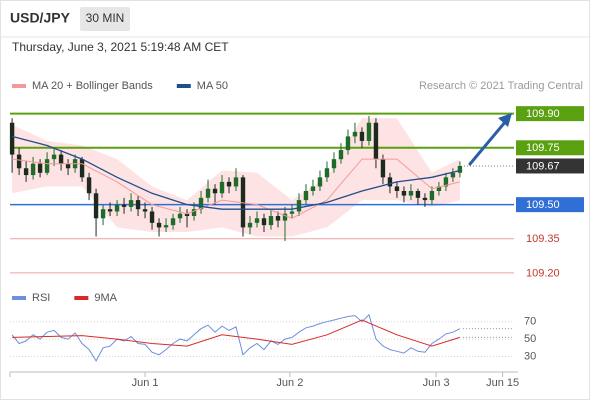  I want to click on timeframe-button, so click(105, 19).